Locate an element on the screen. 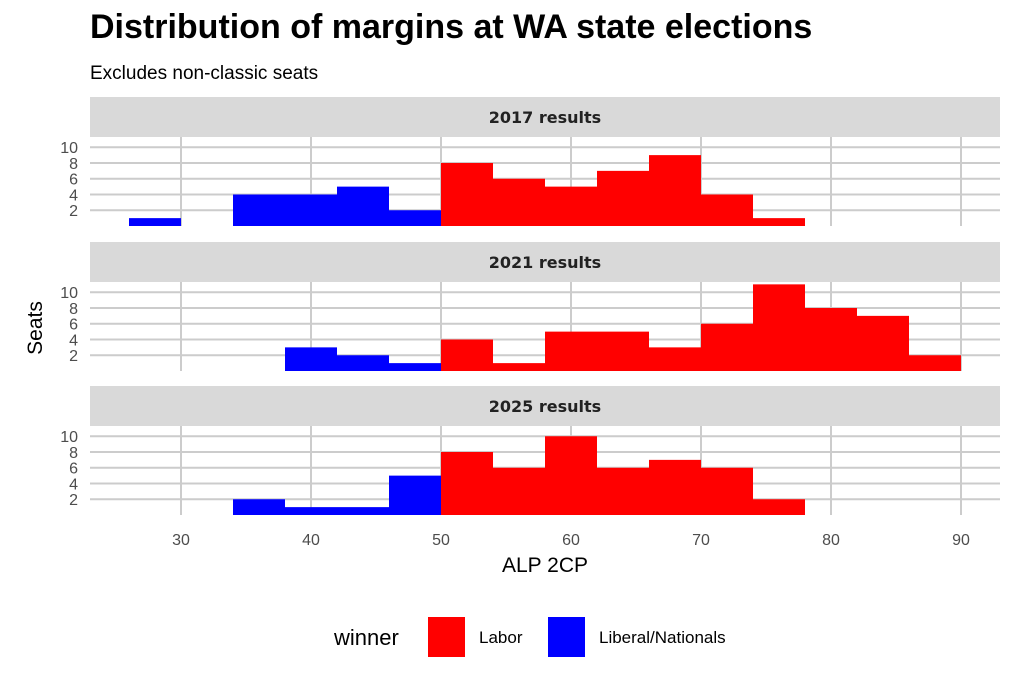  facet-strip-label: 2025 results is located at coordinates (545, 406).